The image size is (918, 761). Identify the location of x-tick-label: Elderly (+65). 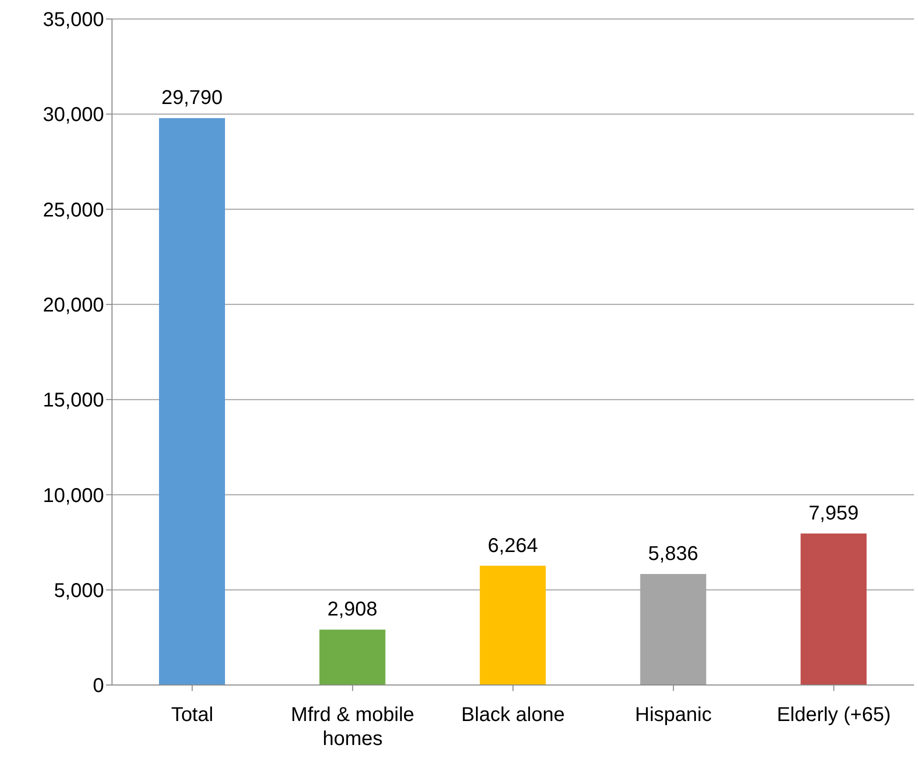
(833, 715).